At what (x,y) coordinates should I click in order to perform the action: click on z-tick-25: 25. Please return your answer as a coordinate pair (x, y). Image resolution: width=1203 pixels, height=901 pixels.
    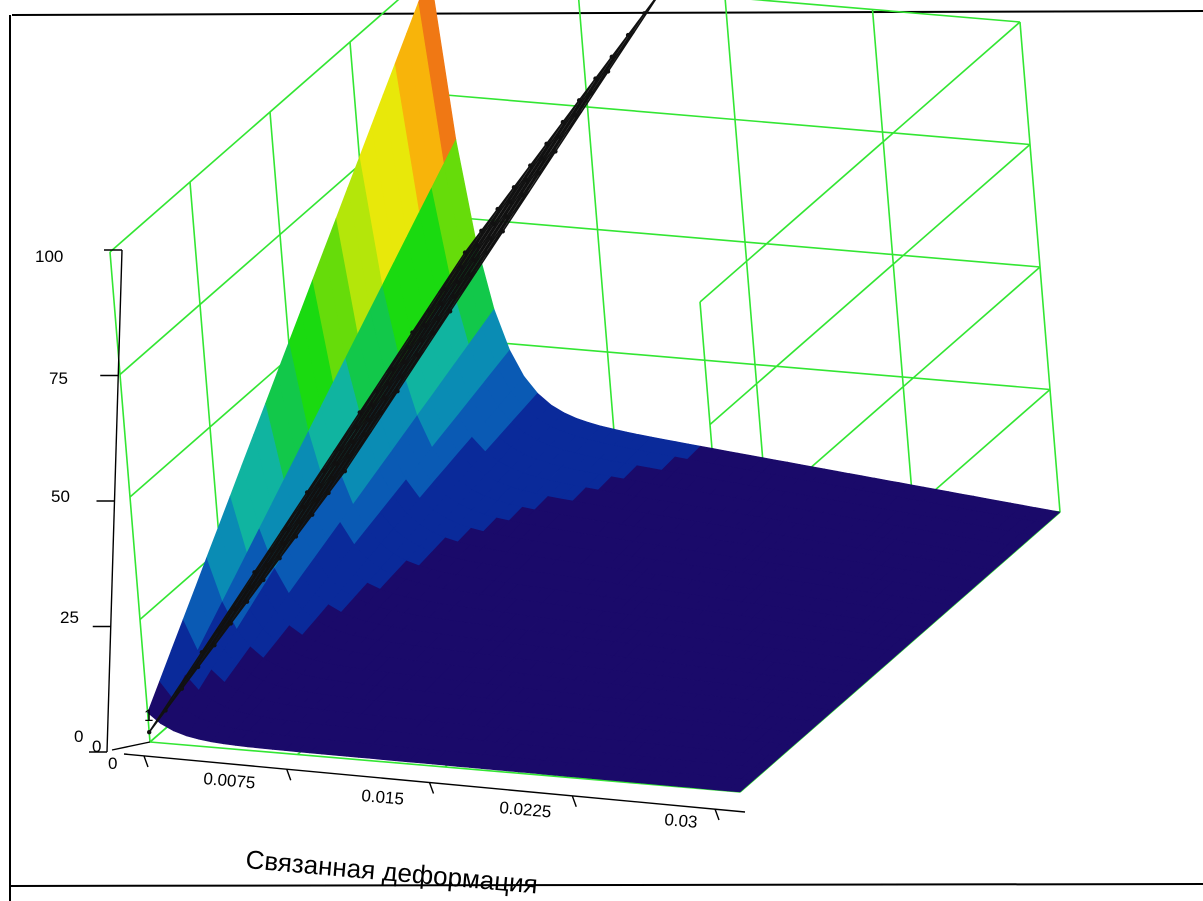
    Looking at the image, I should click on (69, 617).